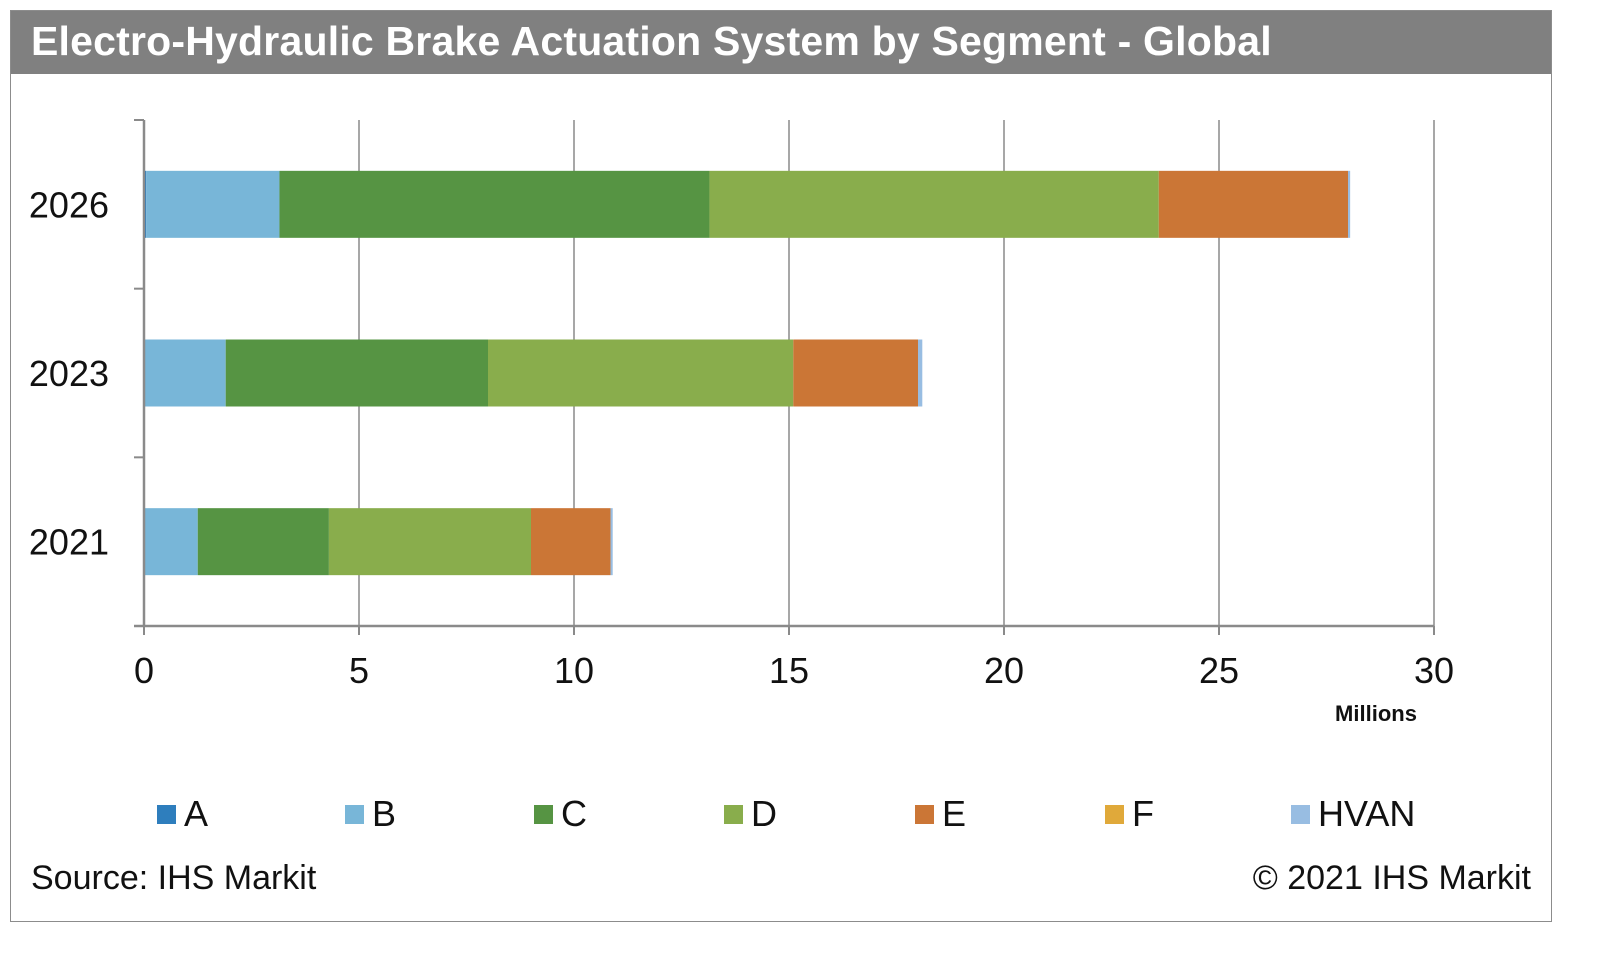  What do you see at coordinates (1143, 813) in the screenshot?
I see `legend-label-f: F` at bounding box center [1143, 813].